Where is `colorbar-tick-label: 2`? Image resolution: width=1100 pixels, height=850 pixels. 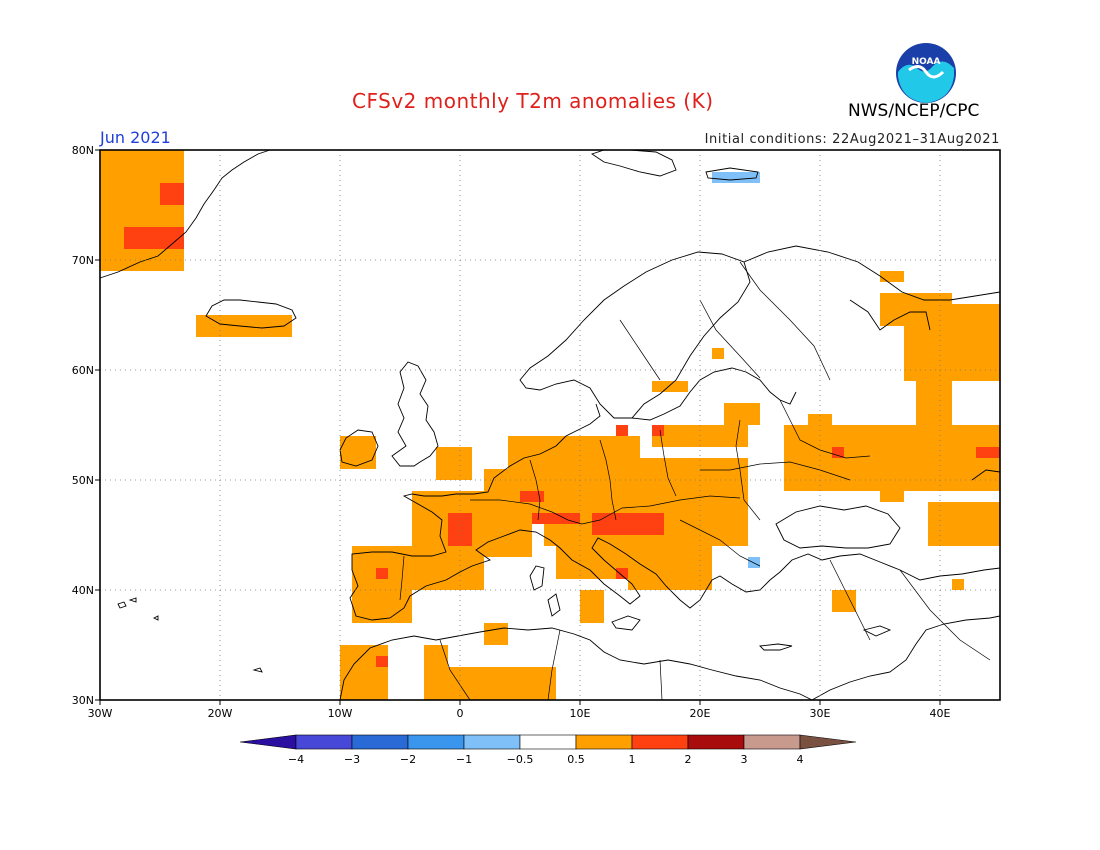
colorbar-tick-label: 2 is located at coordinates (688, 759).